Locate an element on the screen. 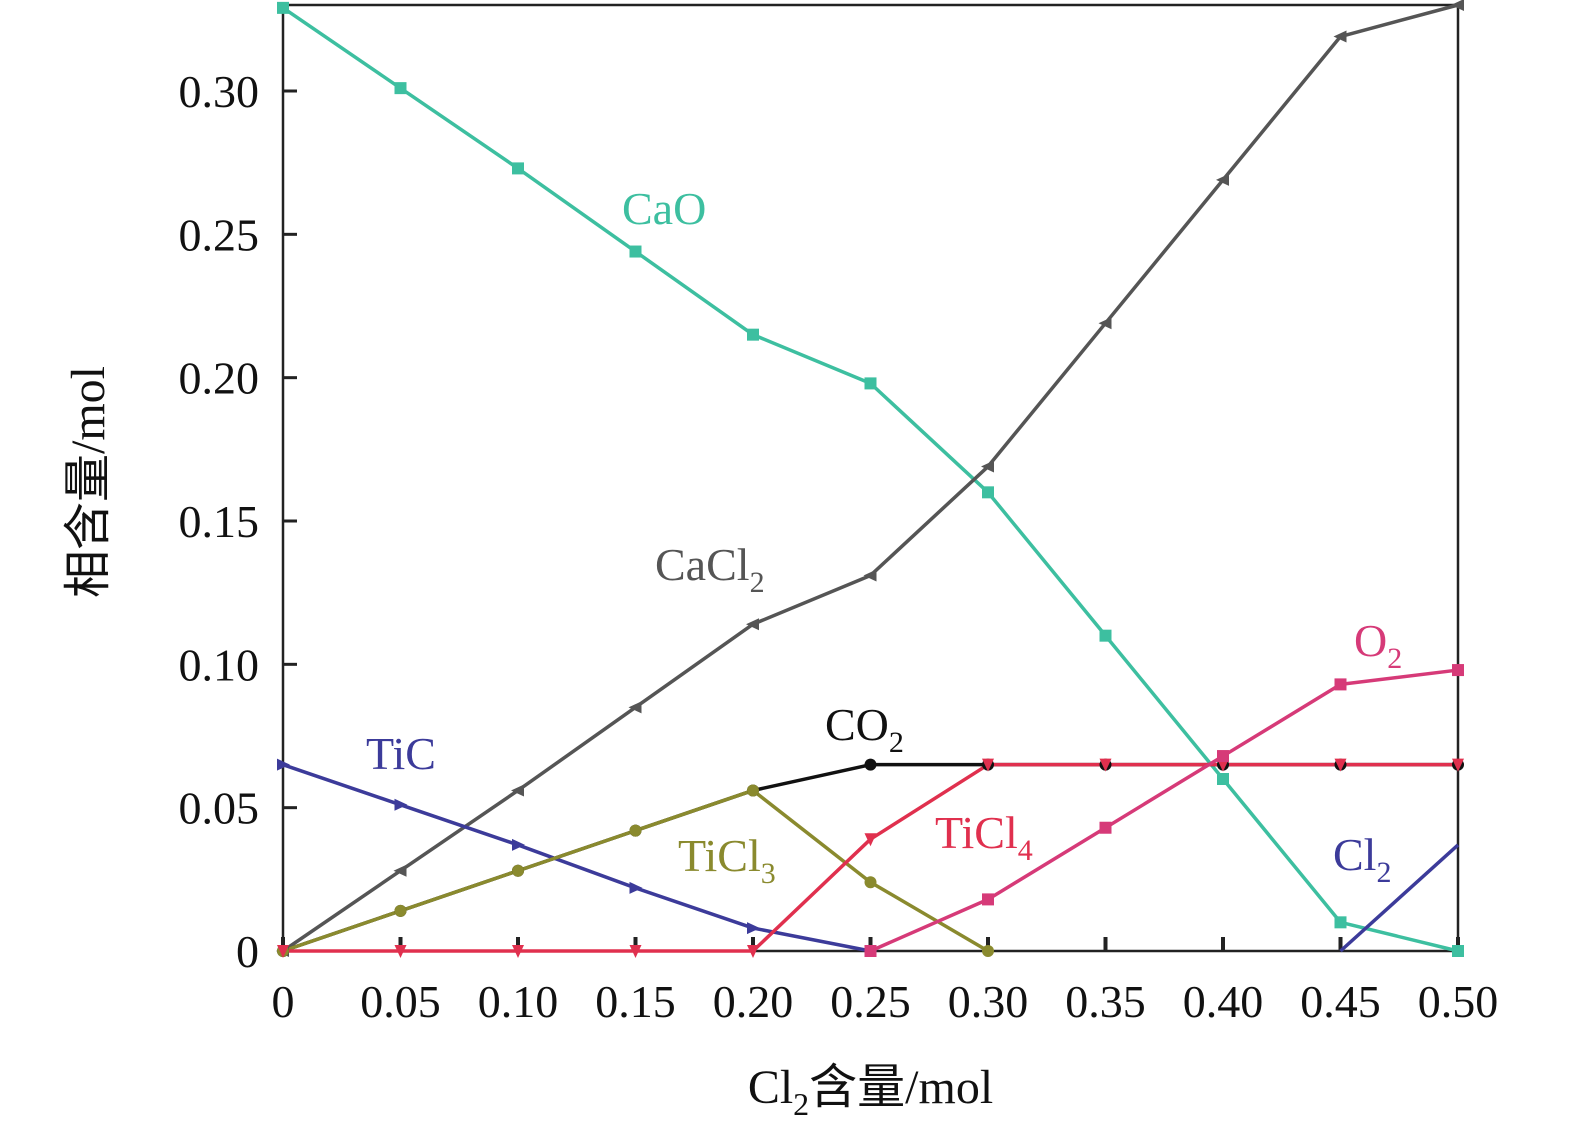 The image size is (1575, 1139). series-label-cl2: Cl2 is located at coordinates (1362, 859).